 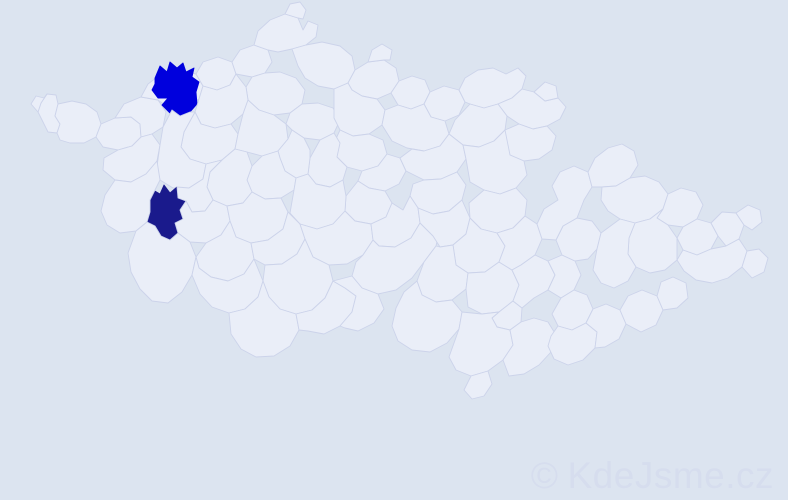 I want to click on district-ceska-lipa, so click(x=323, y=65).